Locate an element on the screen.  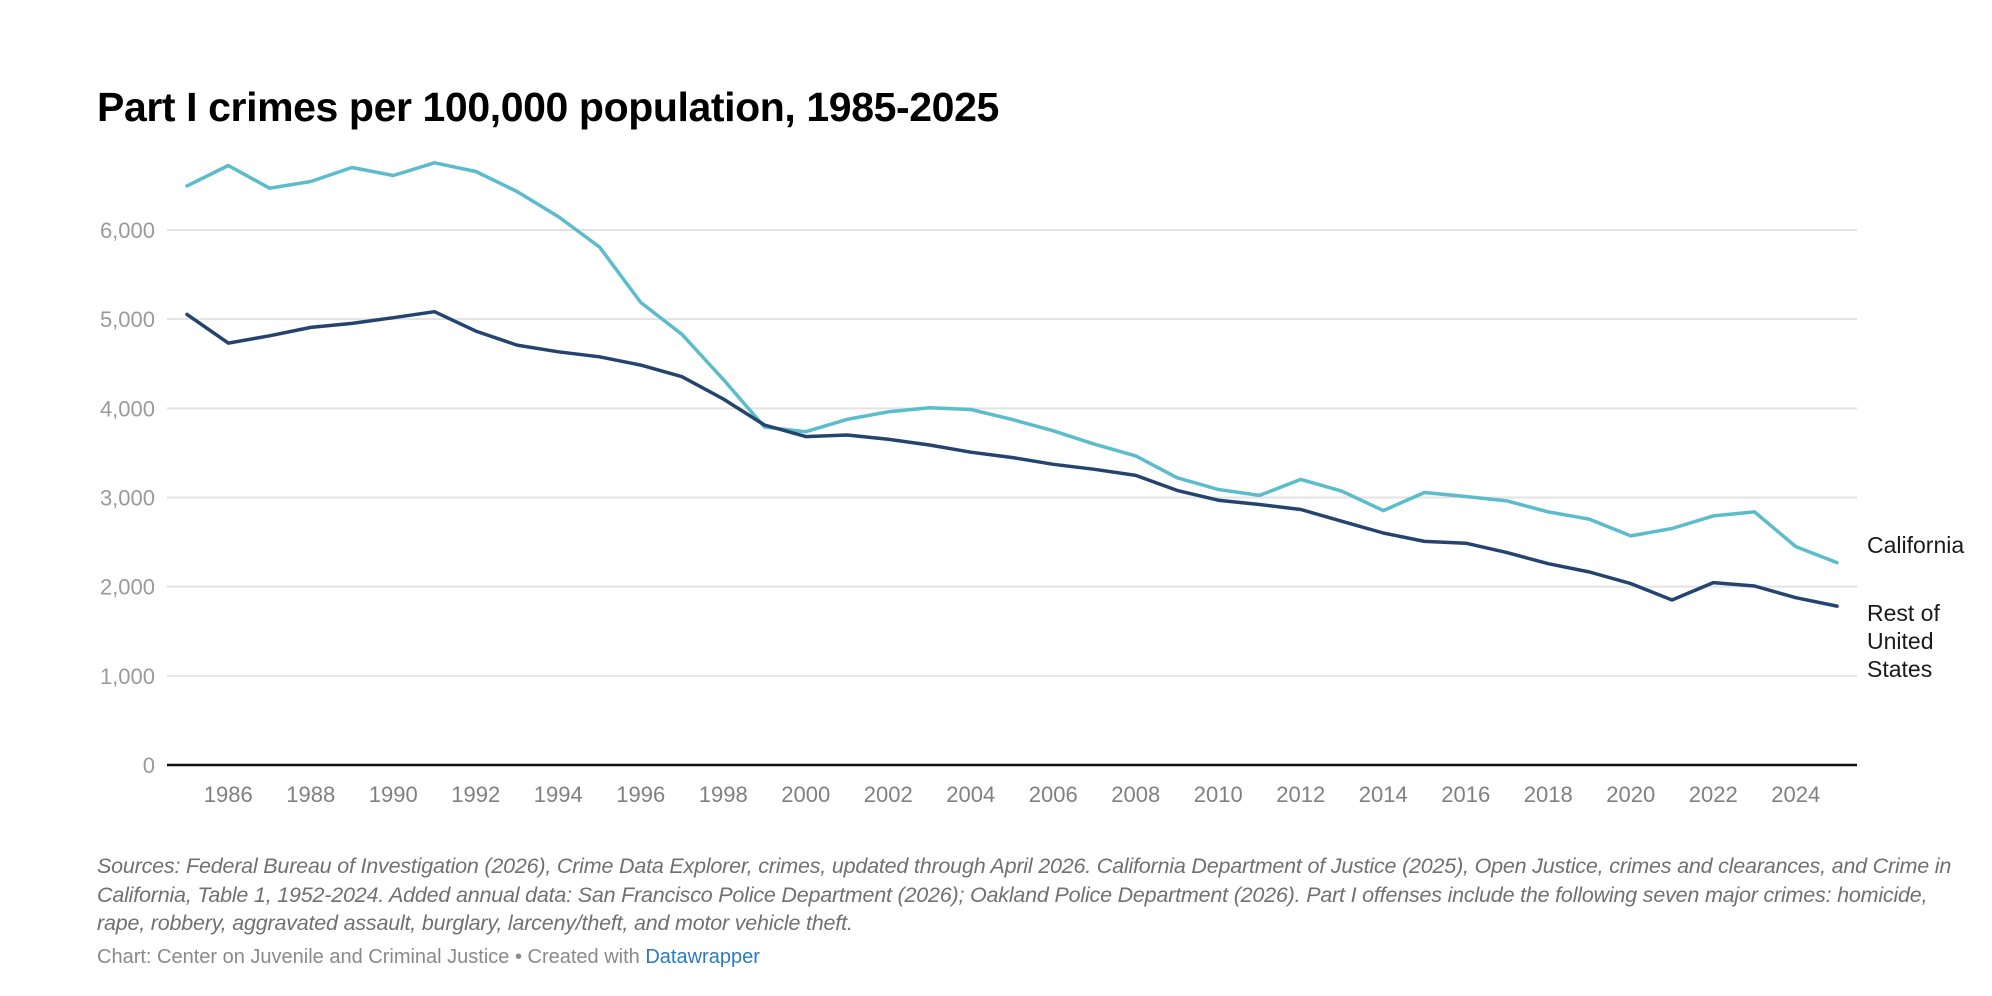
x-tick-label: 2012 is located at coordinates (1300, 794).